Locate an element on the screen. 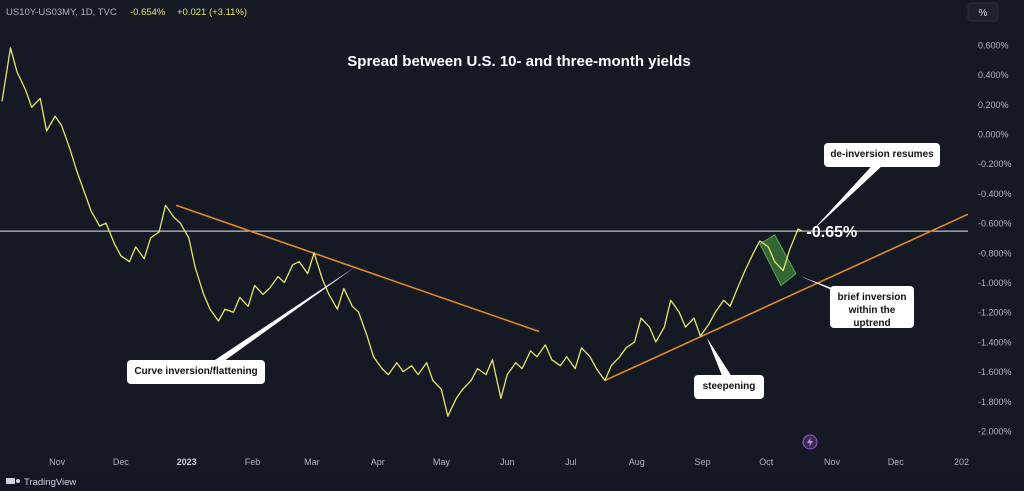 The height and width of the screenshot is (491, 1024). unit-button is located at coordinates (983, 12).